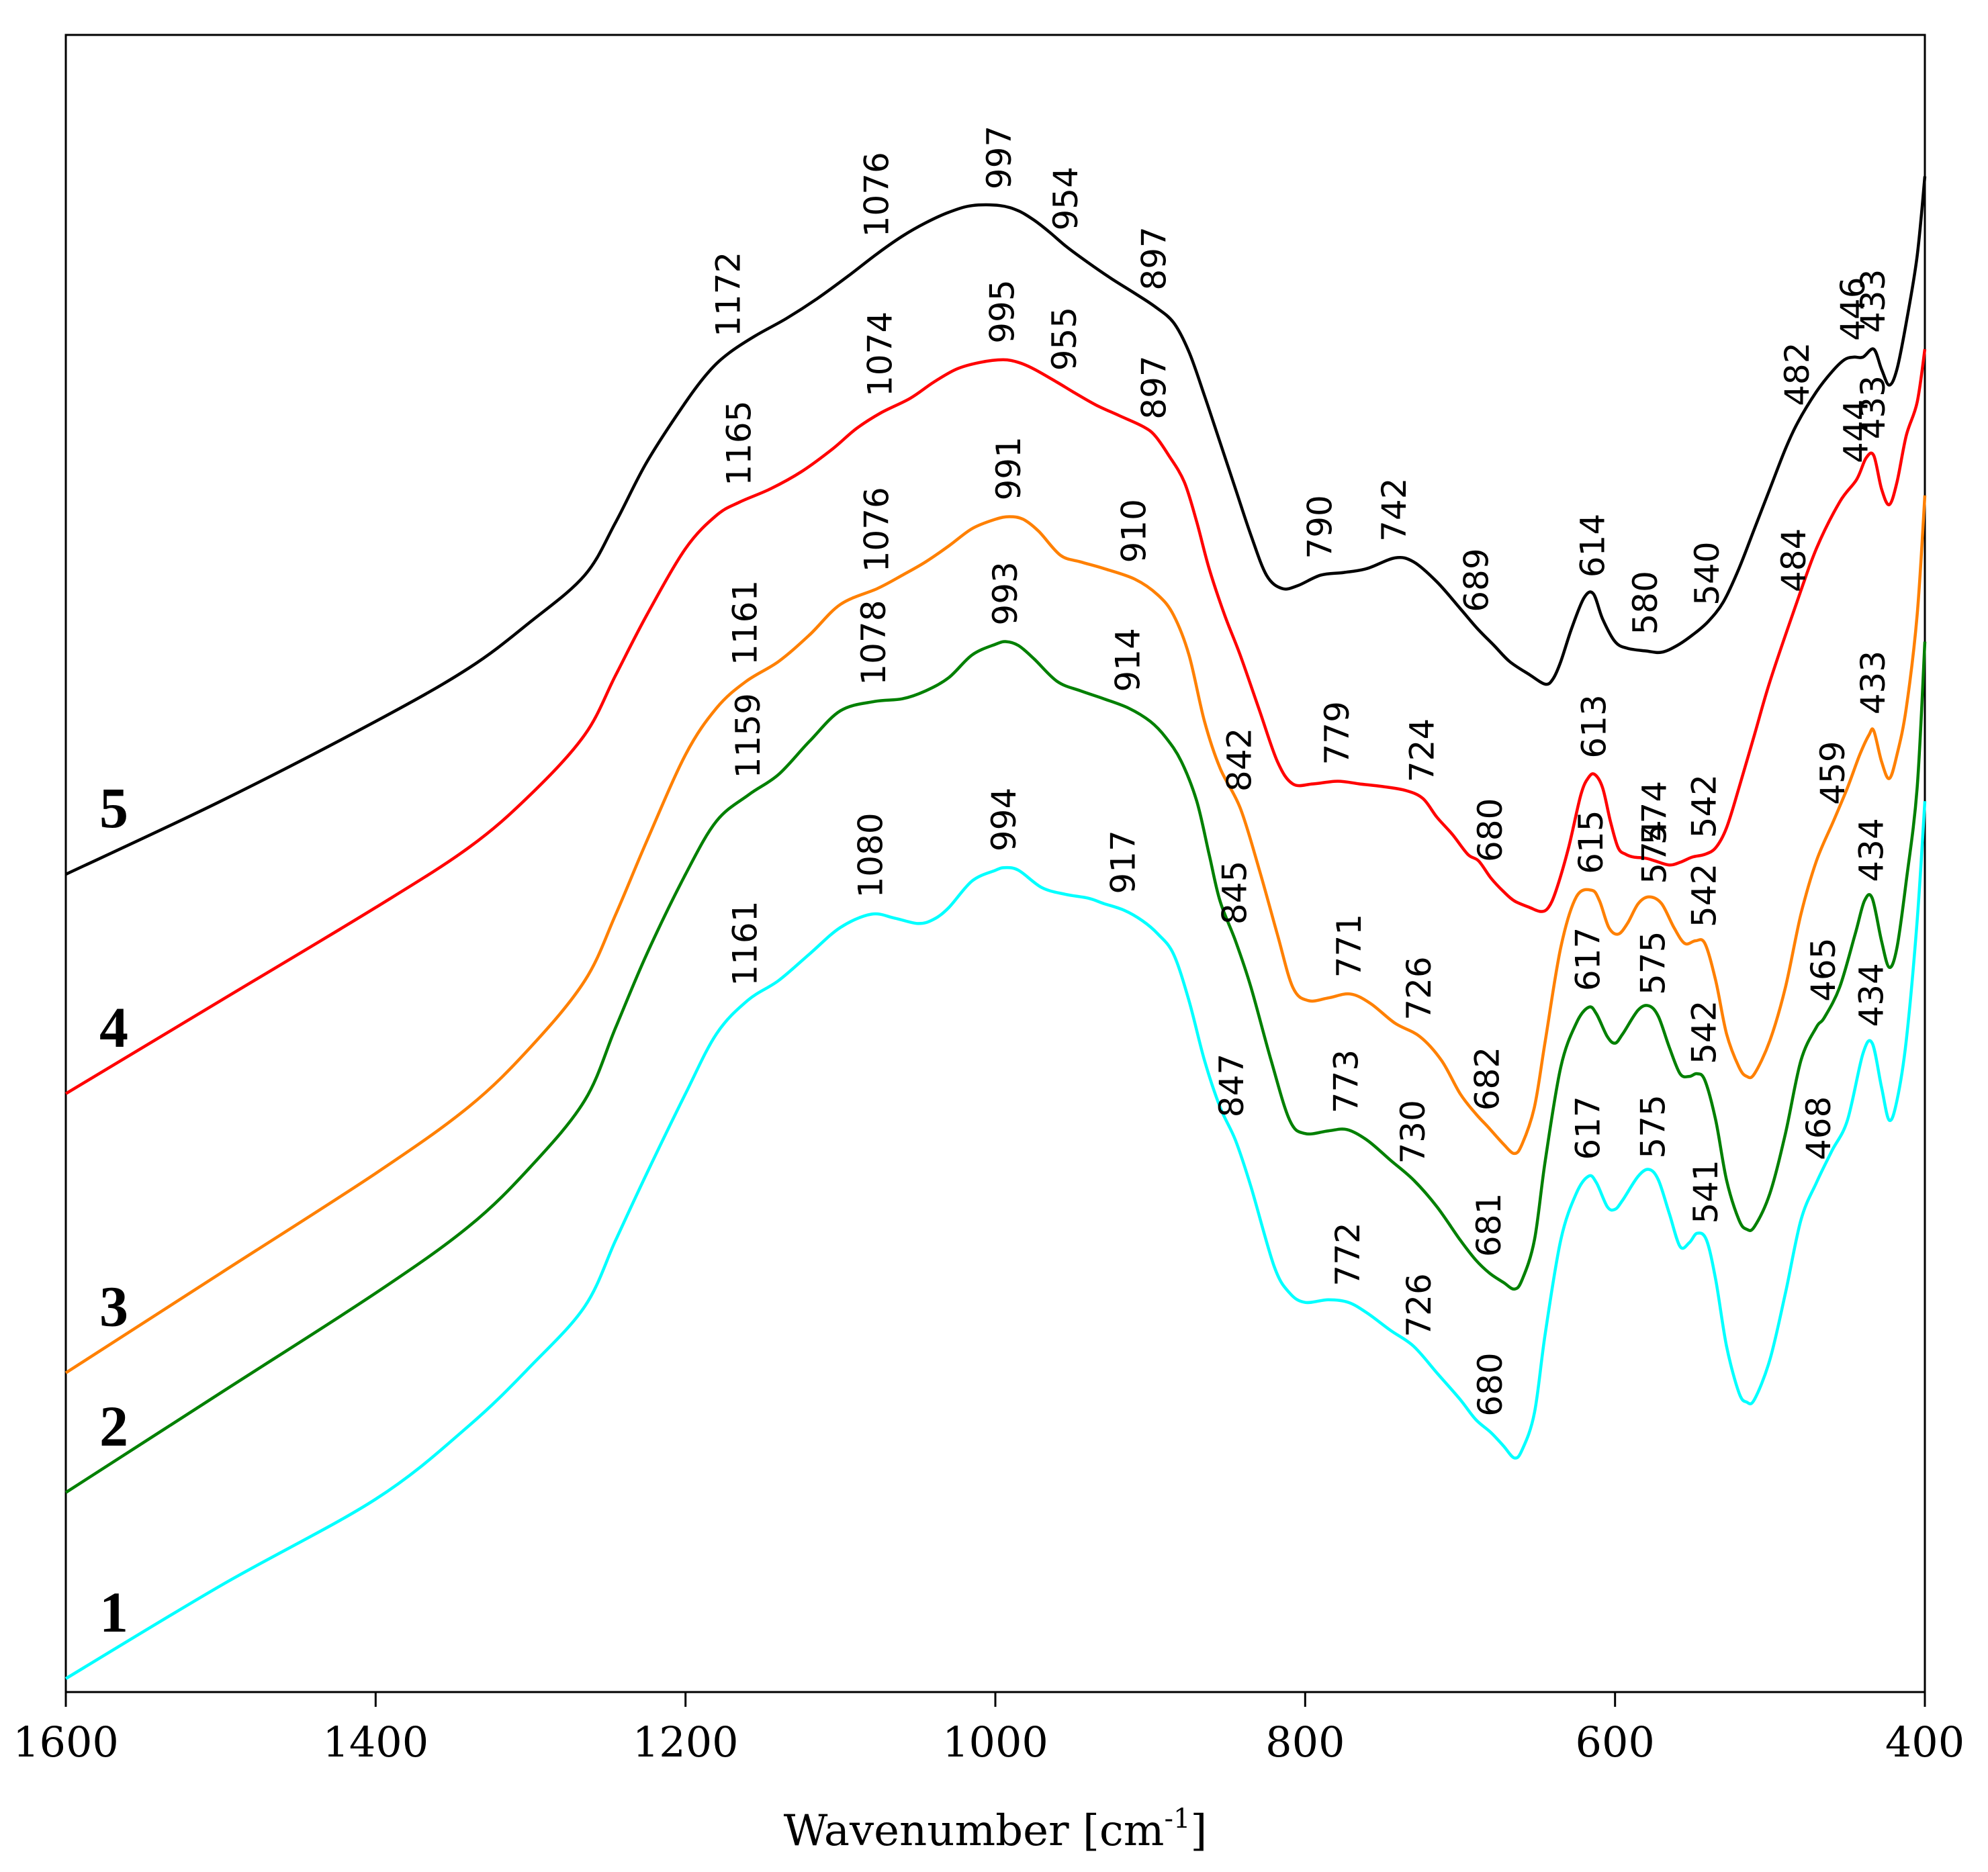 This screenshot has height=1872, width=1988. I want to click on peak-label-s4-680: 680, so click(1491, 830).